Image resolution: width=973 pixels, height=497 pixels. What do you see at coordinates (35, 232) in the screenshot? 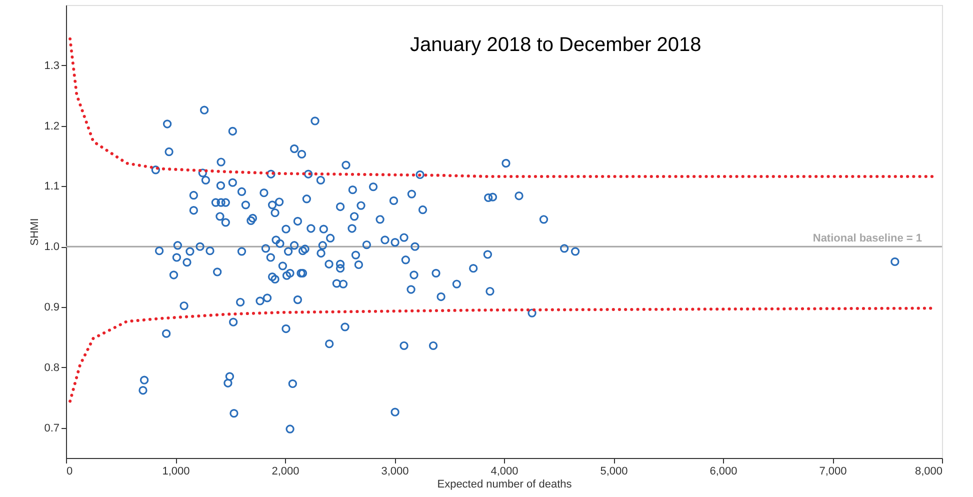
I see `y-axis-title: SHMI` at bounding box center [35, 232].